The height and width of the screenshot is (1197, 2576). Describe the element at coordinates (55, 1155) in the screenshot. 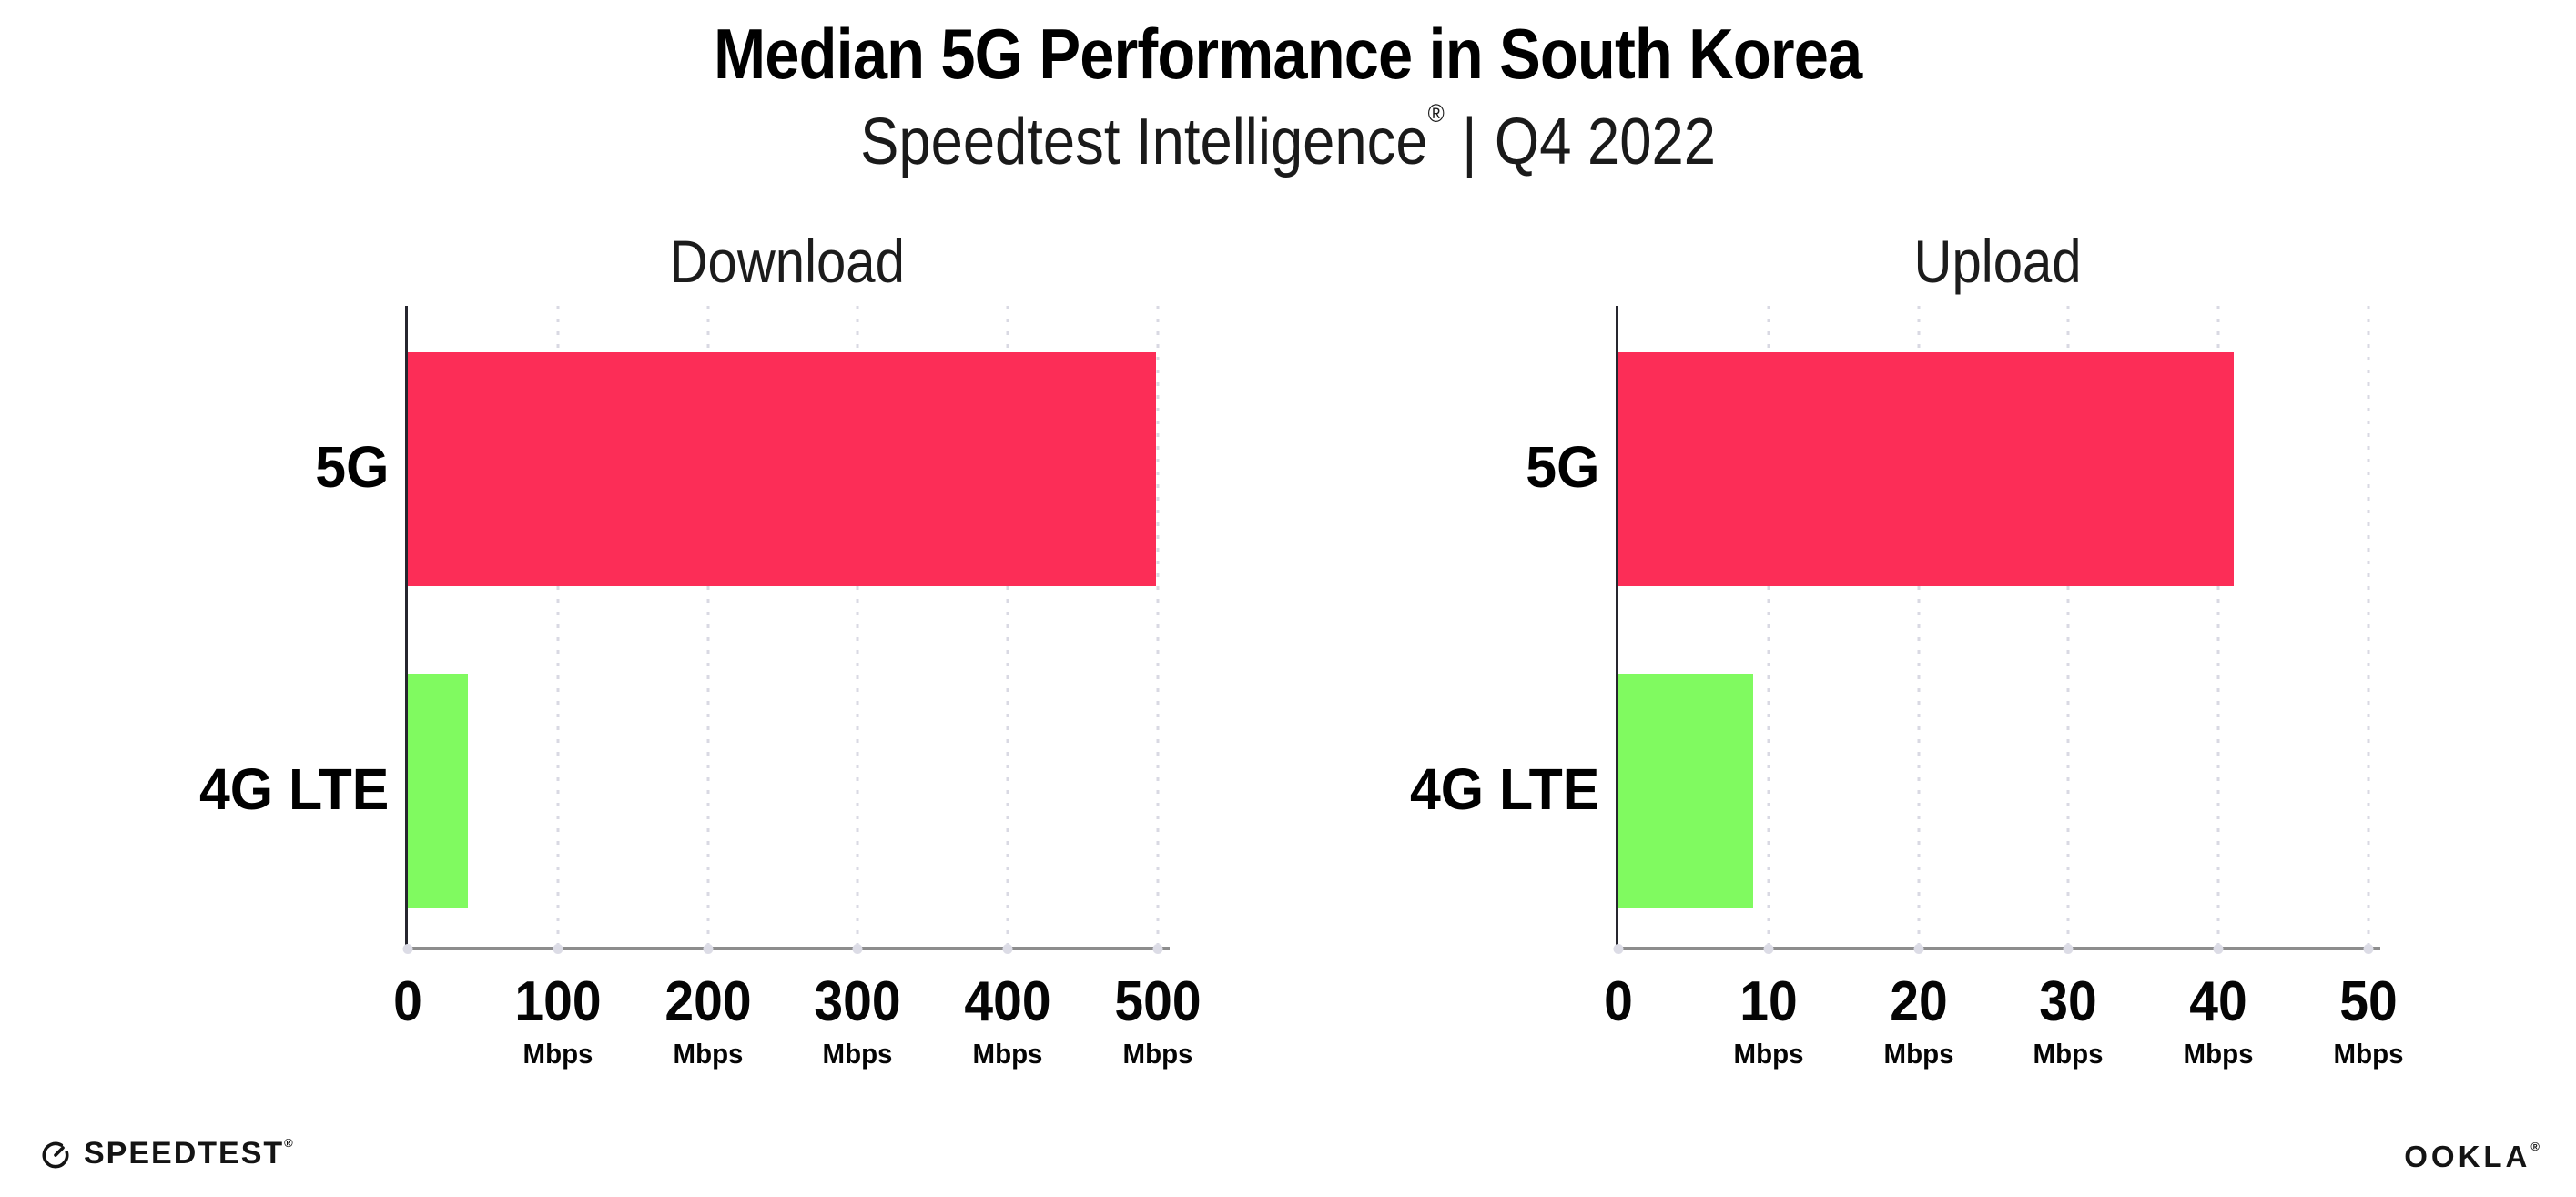

I see `gauge-icon` at that location.